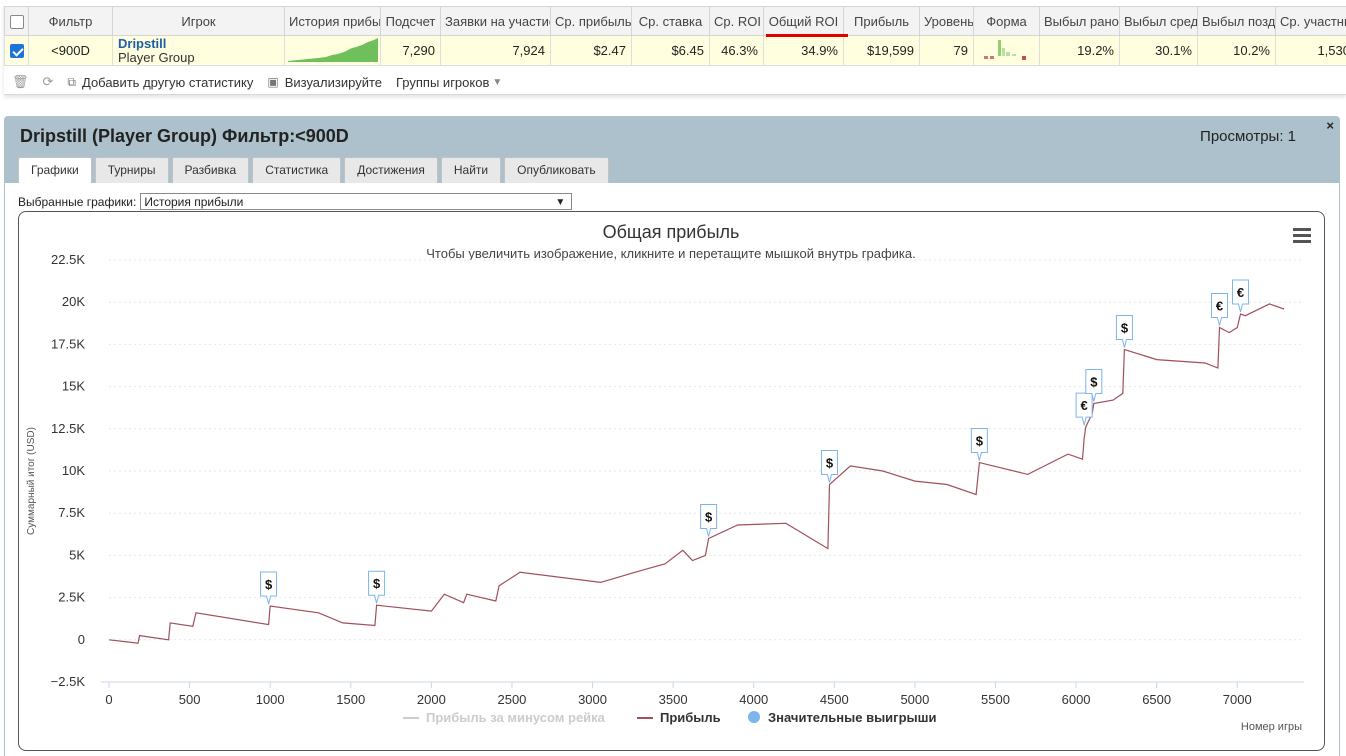  What do you see at coordinates (1330, 125) in the screenshot?
I see `close-icon: ×` at bounding box center [1330, 125].